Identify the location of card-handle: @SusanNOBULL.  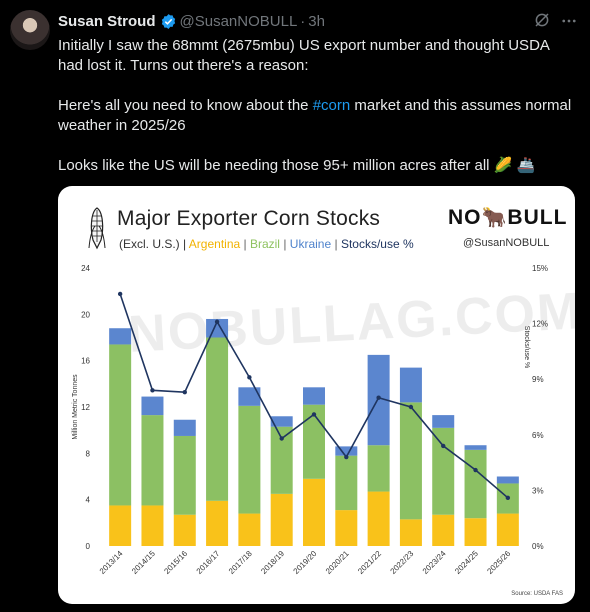
(506, 243).